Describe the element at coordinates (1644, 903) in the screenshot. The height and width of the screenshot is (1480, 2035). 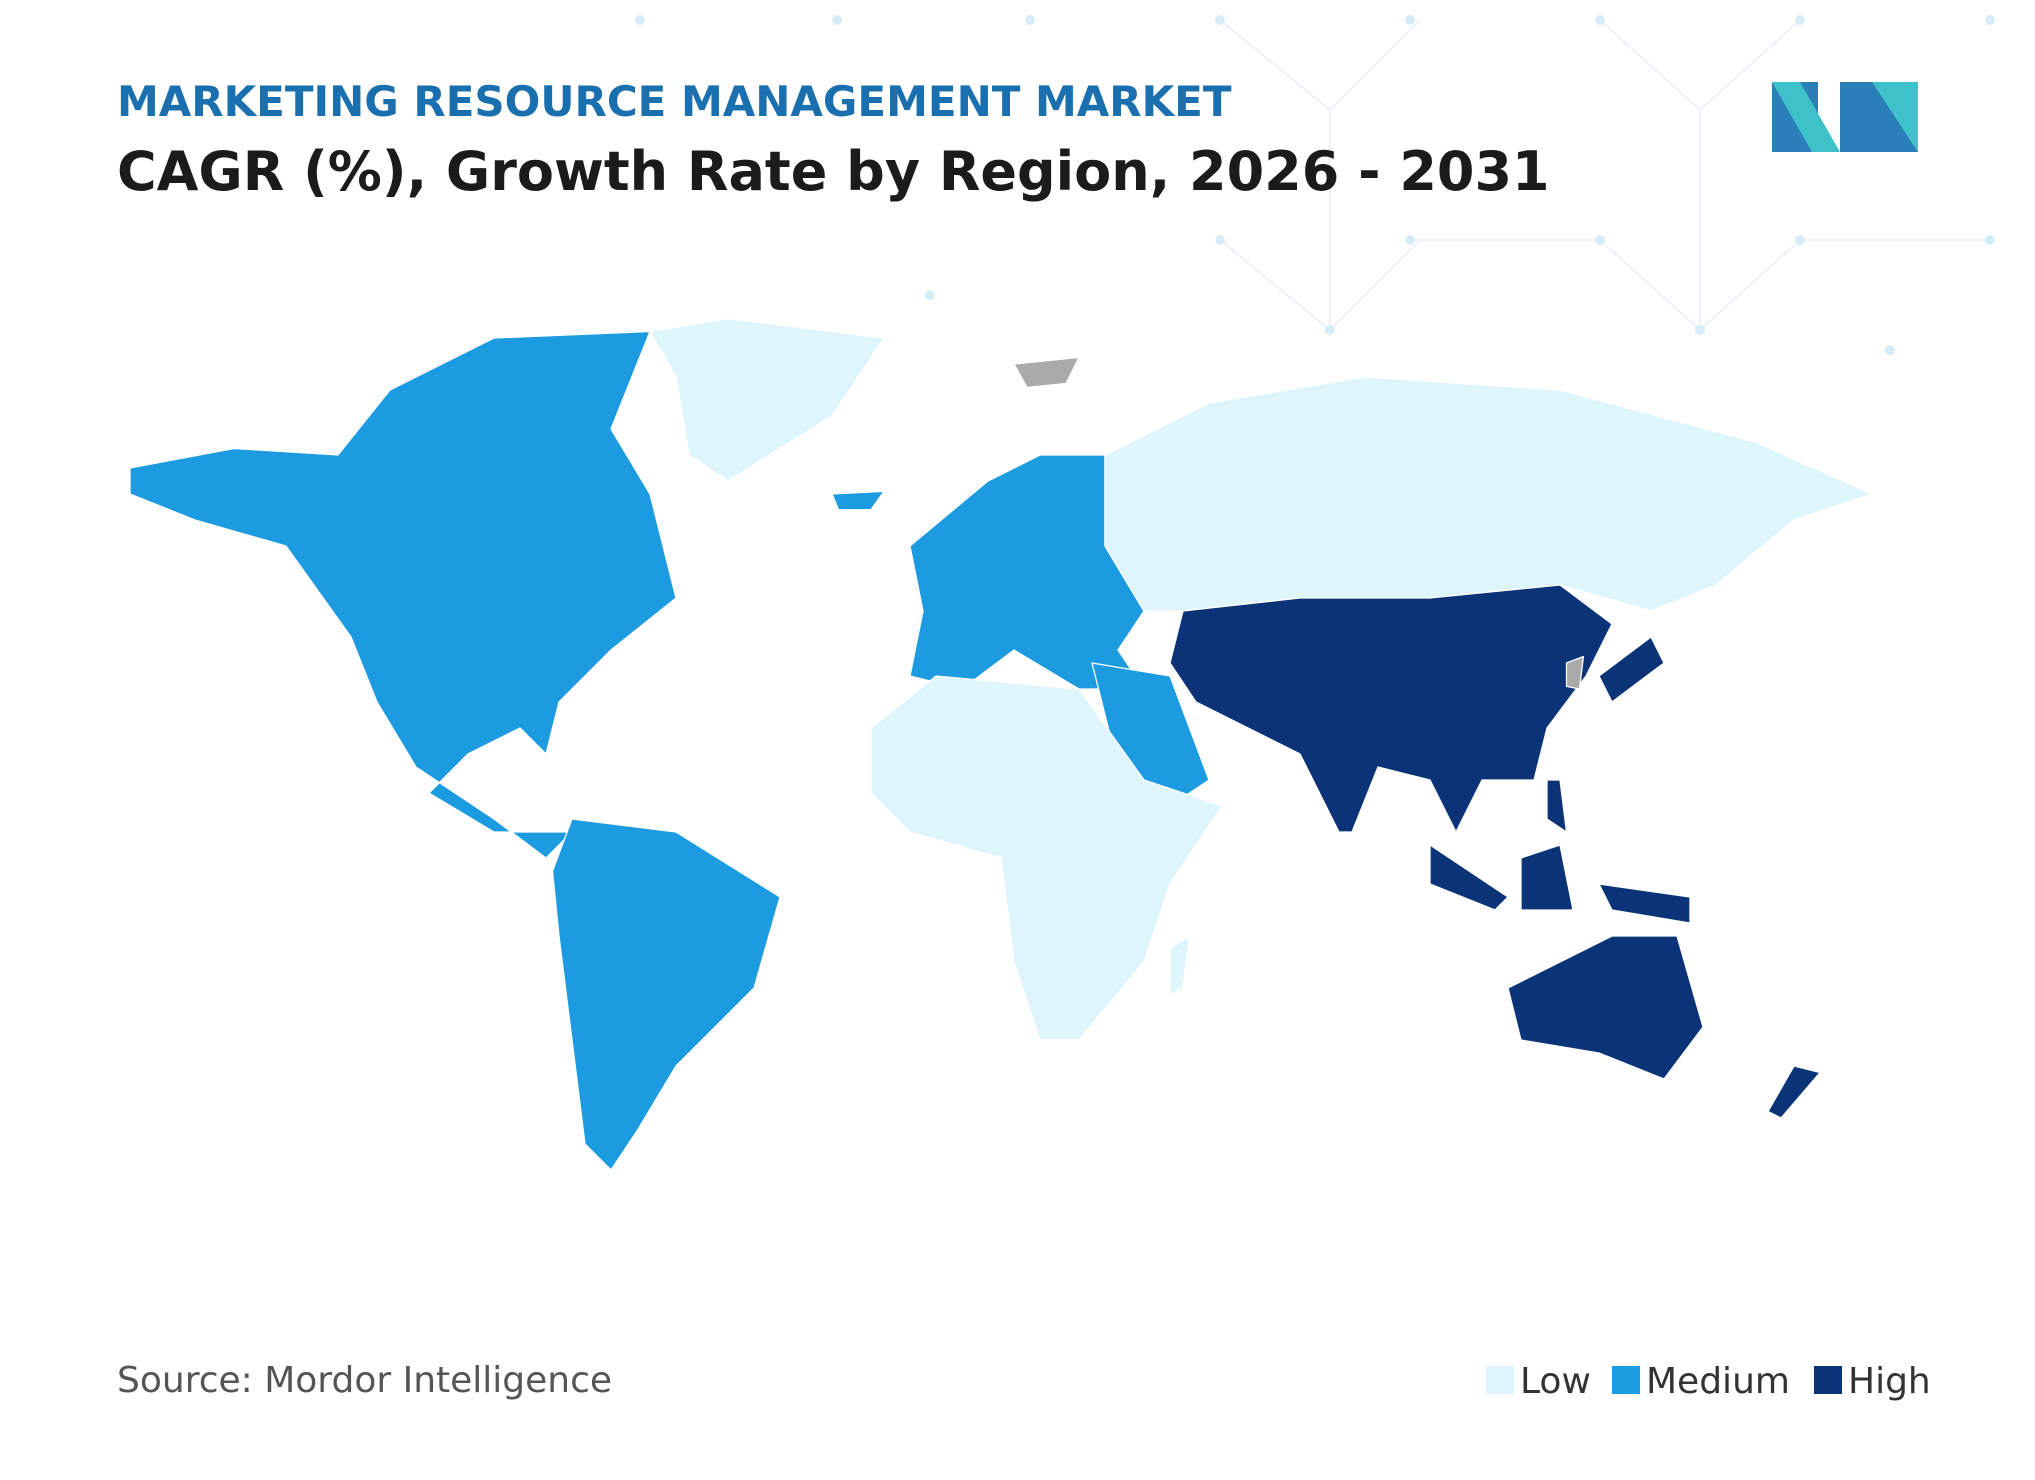
I see `new-guinea` at that location.